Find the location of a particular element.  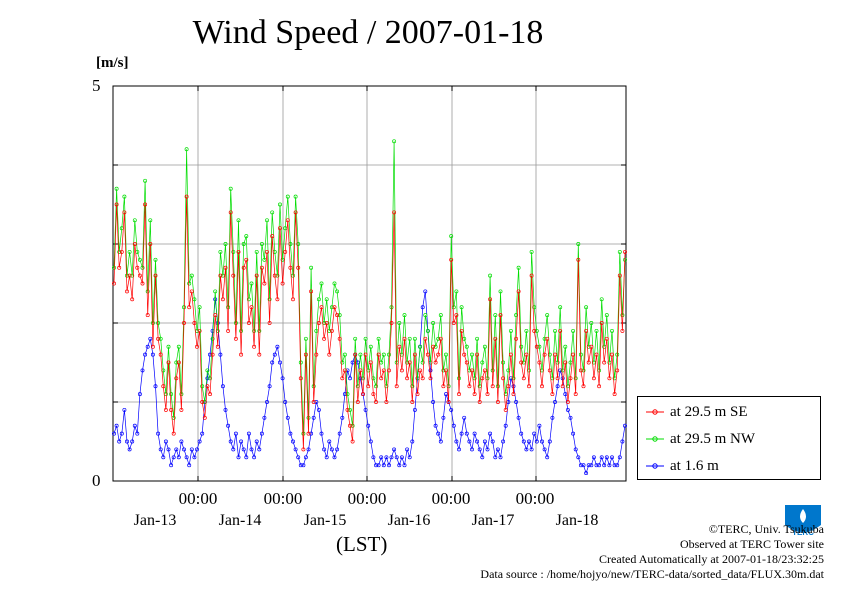

legend-label: at 1.6 m is located at coordinates (694, 465).